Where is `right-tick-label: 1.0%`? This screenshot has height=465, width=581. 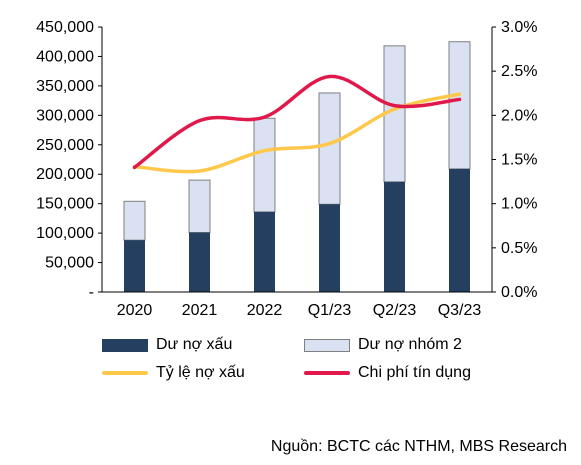
right-tick-label: 1.0% is located at coordinates (519, 204).